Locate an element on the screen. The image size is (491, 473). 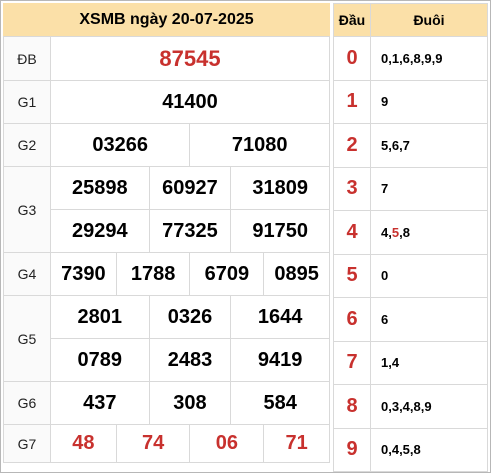
loto-dau: 9 is located at coordinates (352, 449).